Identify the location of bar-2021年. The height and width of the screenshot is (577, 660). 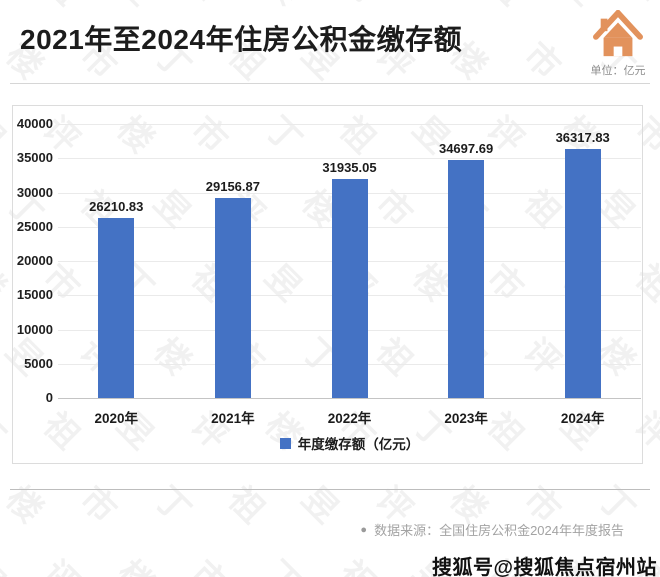
(232, 298).